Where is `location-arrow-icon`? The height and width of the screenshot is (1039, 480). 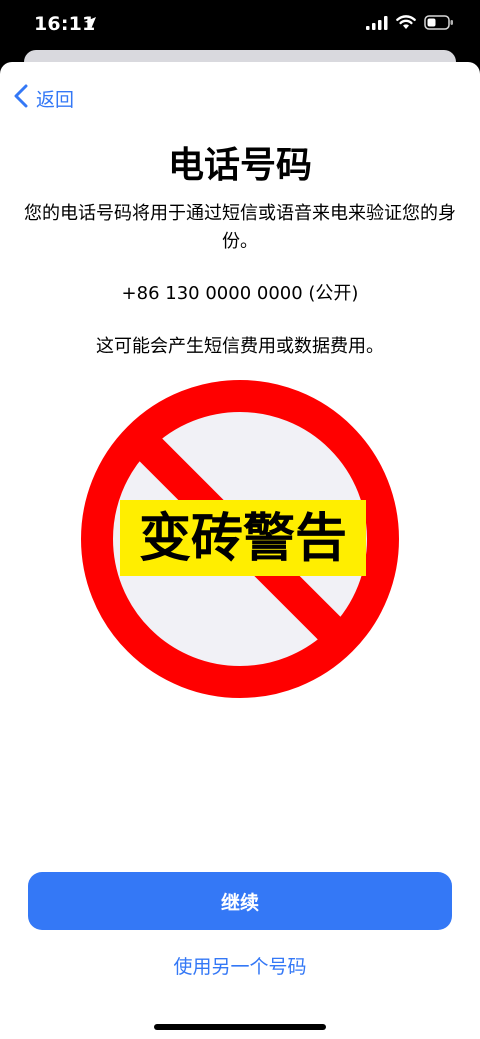
location-arrow-icon is located at coordinates (90, 25).